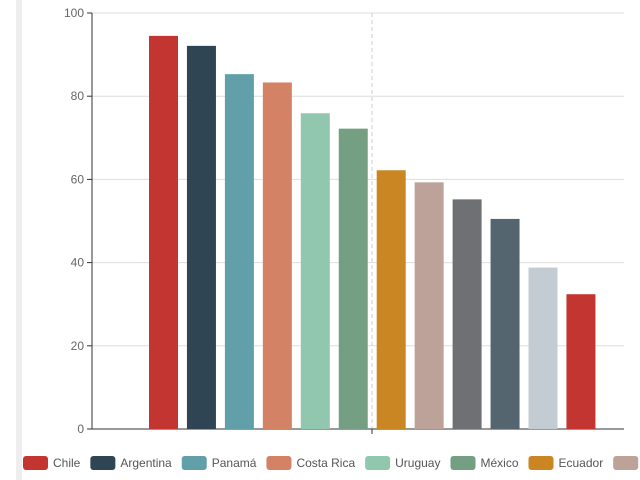  I want to click on bar-m-xico, so click(353, 278).